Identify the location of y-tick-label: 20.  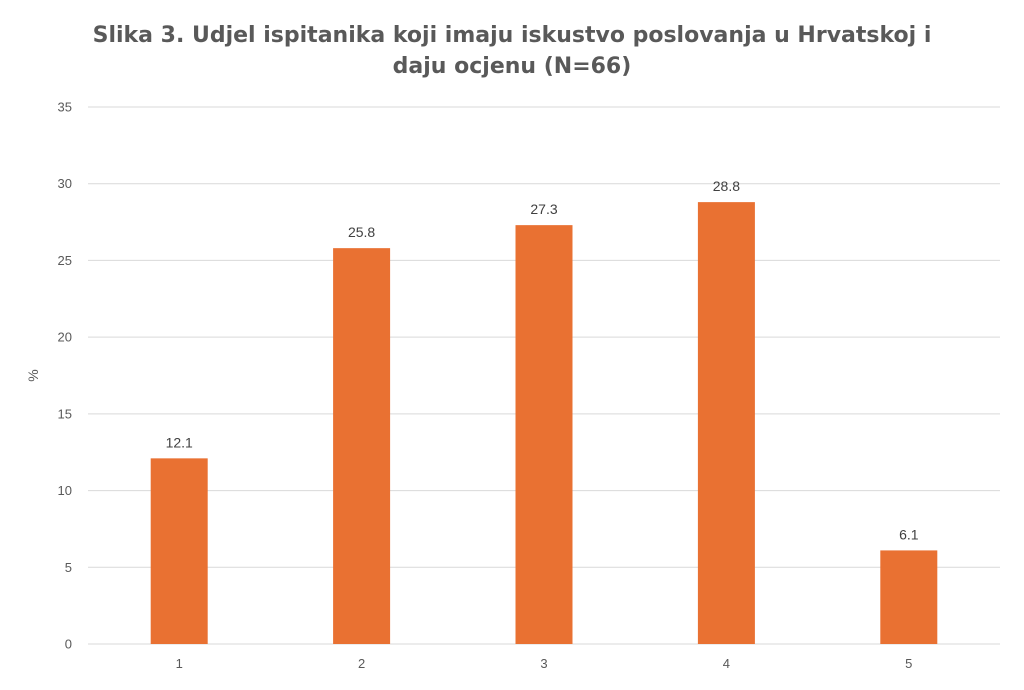
(65, 337).